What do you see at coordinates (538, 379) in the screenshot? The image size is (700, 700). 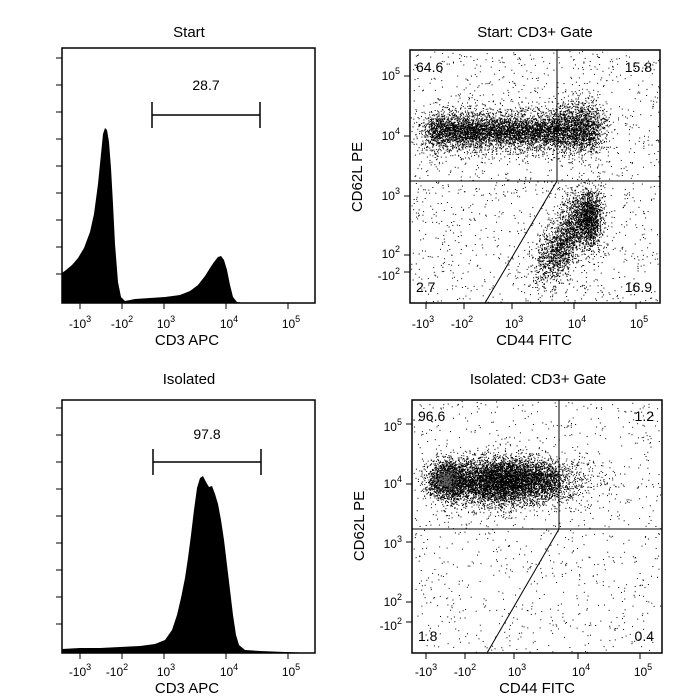 I see `panel-title: Isolated: CD3+ Gate` at bounding box center [538, 379].